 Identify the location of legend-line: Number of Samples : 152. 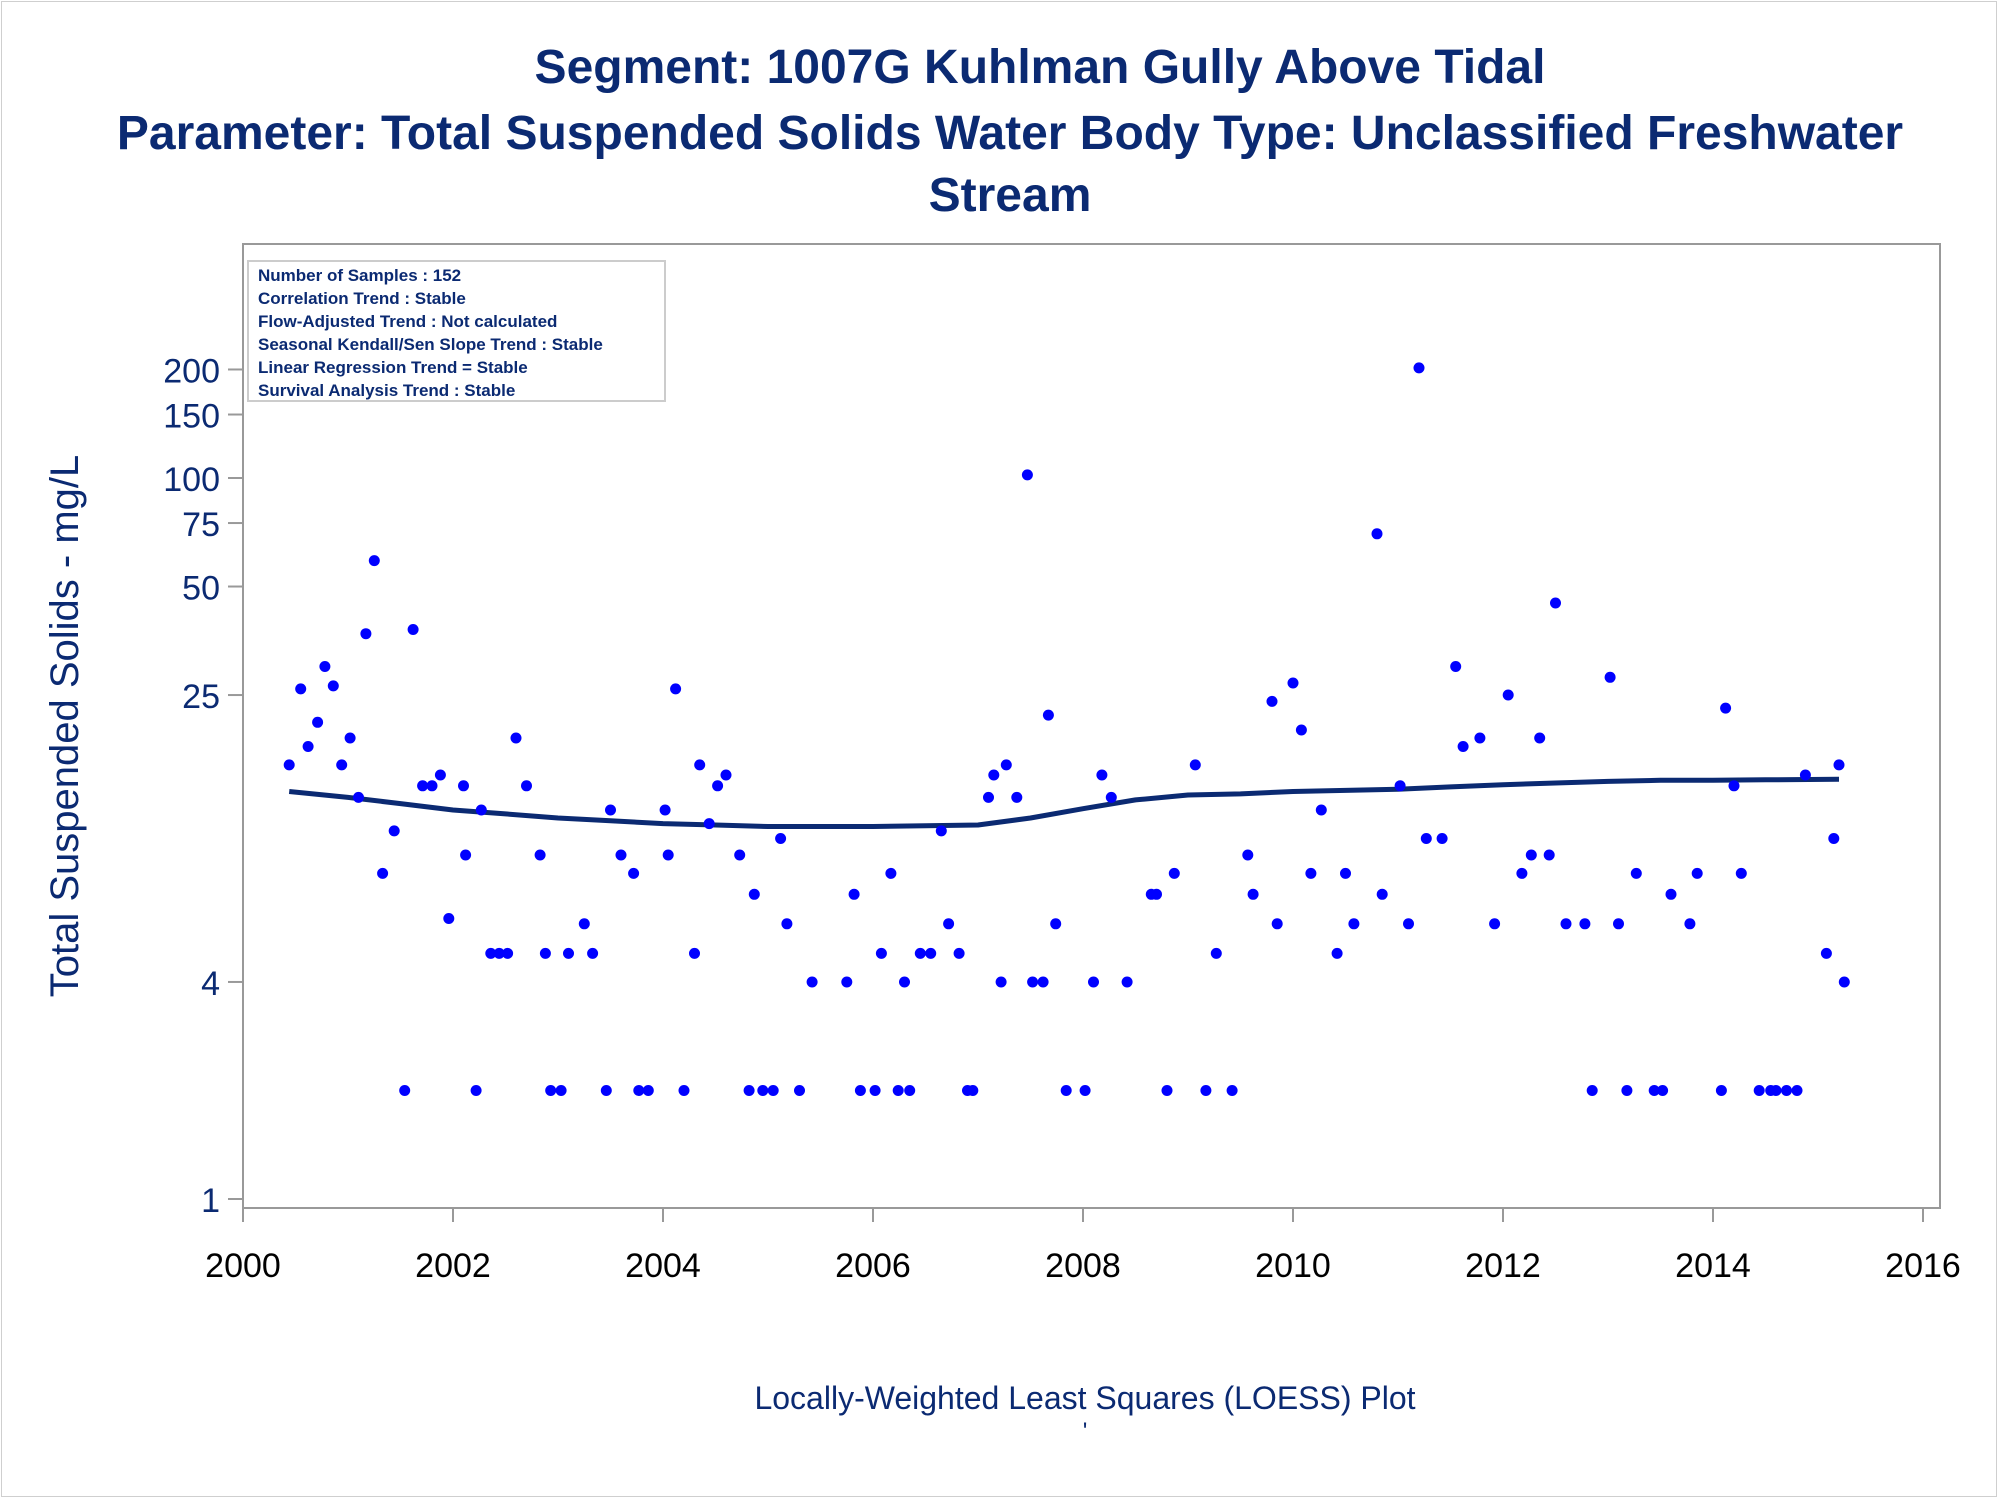
(359, 275).